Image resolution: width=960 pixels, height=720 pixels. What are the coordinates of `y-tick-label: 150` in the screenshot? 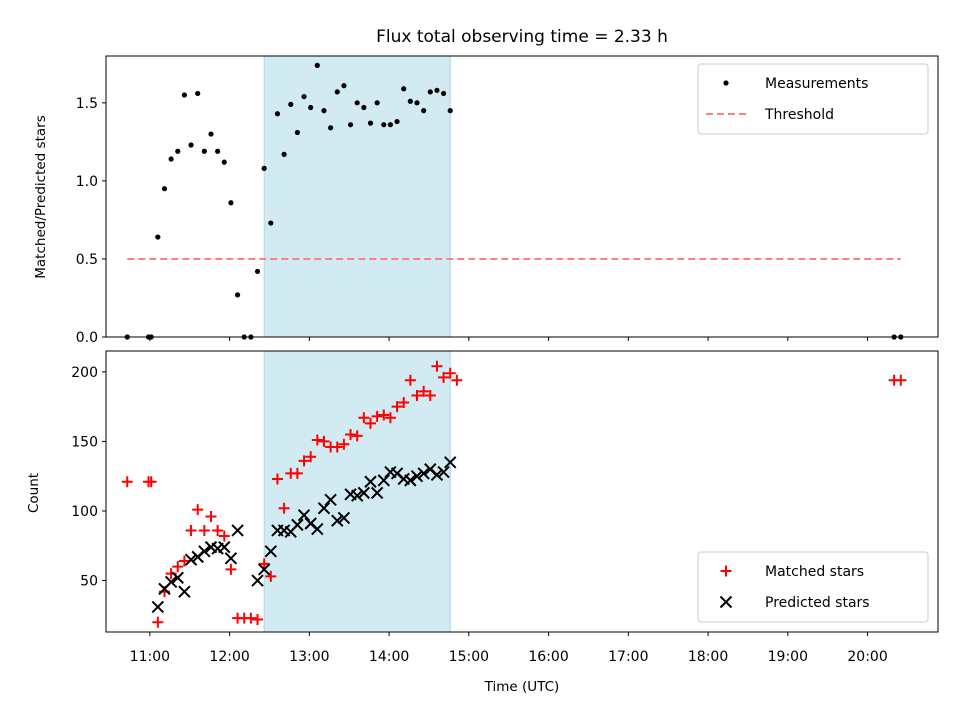 It's located at (84, 442).